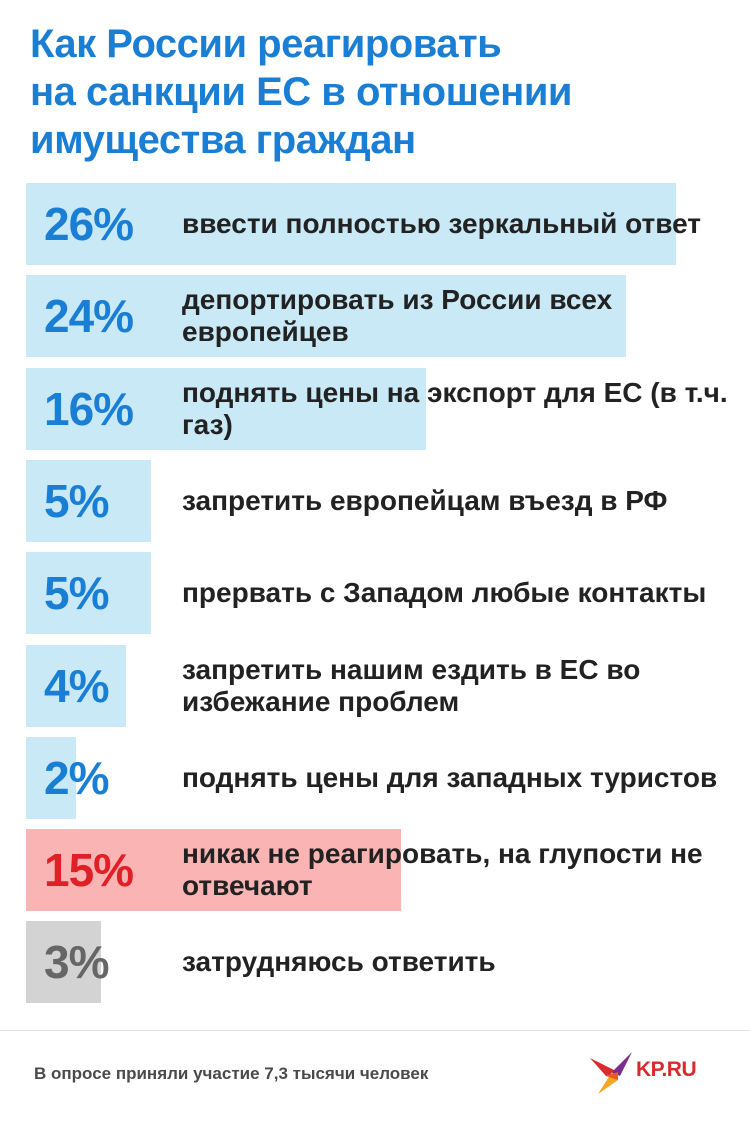 Image resolution: width=750 pixels, height=1124 pixels. Describe the element at coordinates (339, 961) in the screenshot. I see `category-label: затрудняюсь ответить` at that location.